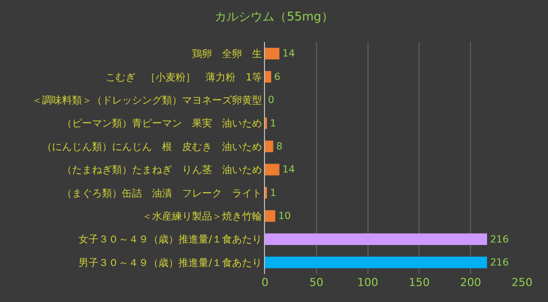 This screenshot has height=302, width=548. Describe the element at coordinates (227, 54) in the screenshot. I see `y-tick-label: 鶏卵 全卵 生` at that location.